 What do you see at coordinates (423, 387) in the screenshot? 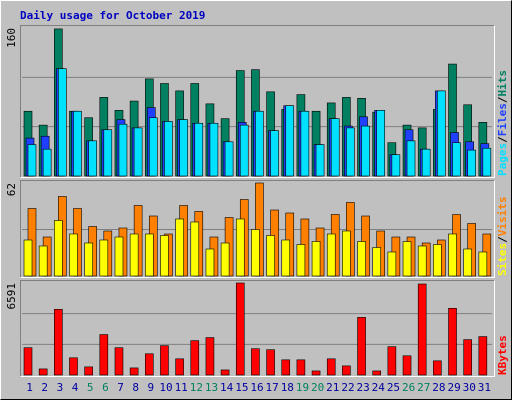
I see `x-tick-label: 27` at bounding box center [423, 387].